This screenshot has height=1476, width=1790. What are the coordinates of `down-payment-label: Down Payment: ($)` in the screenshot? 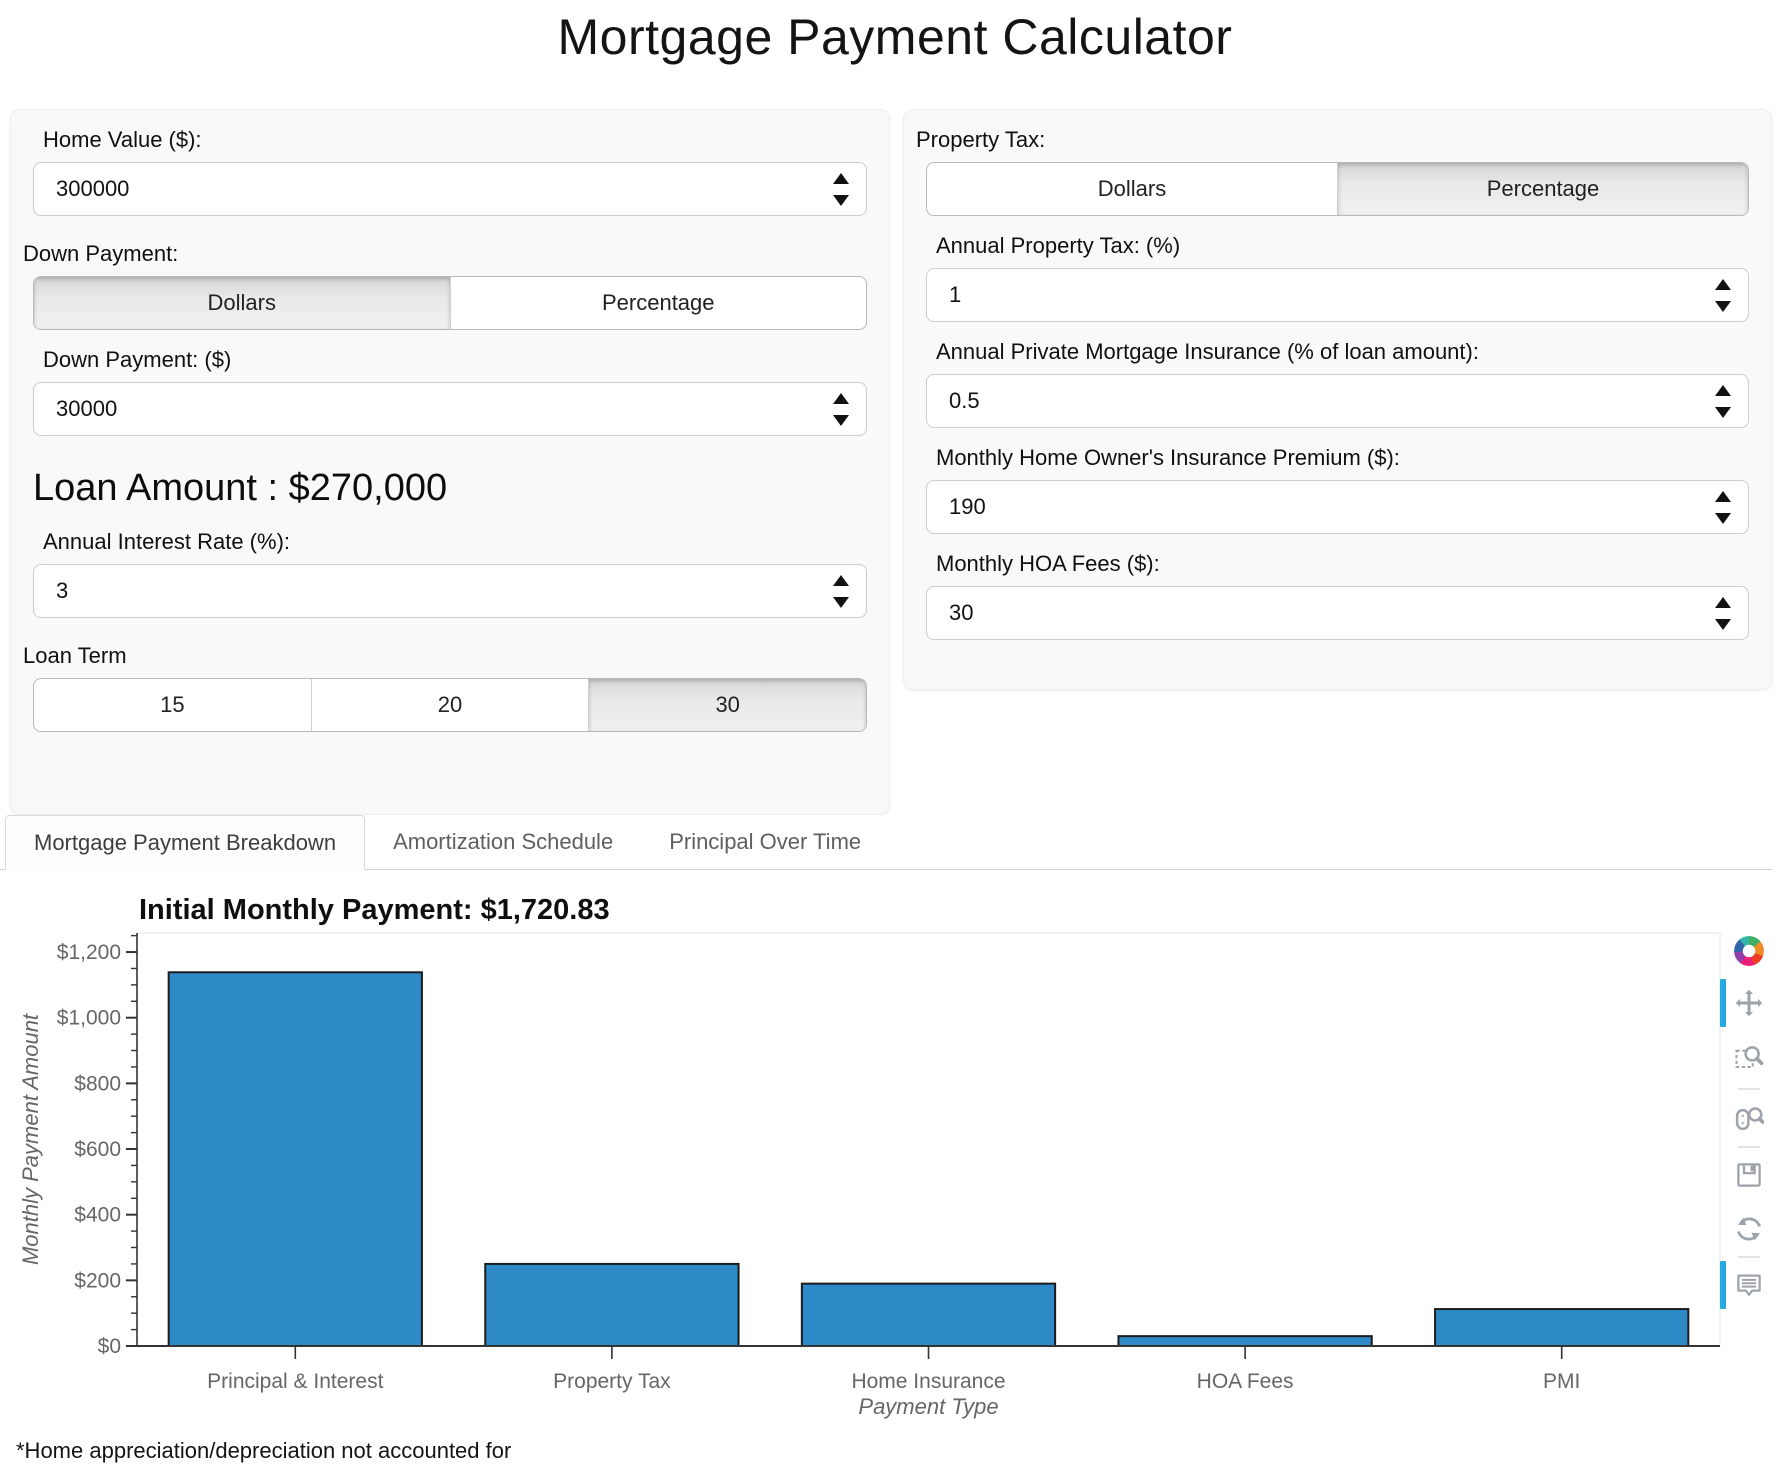 It's located at (137, 359).